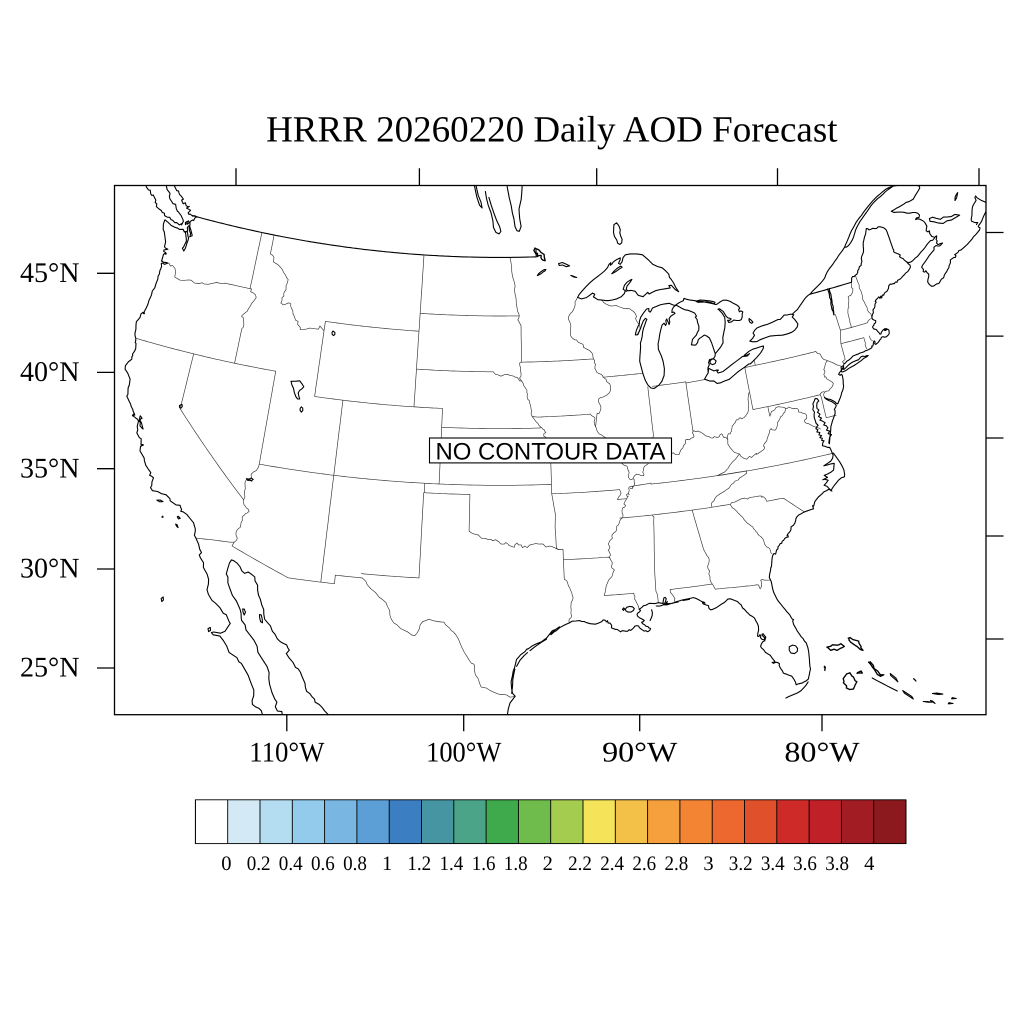 This screenshot has width=1024, height=1024. Describe the element at coordinates (548, 864) in the screenshot. I see `svg-text: 2` at that location.